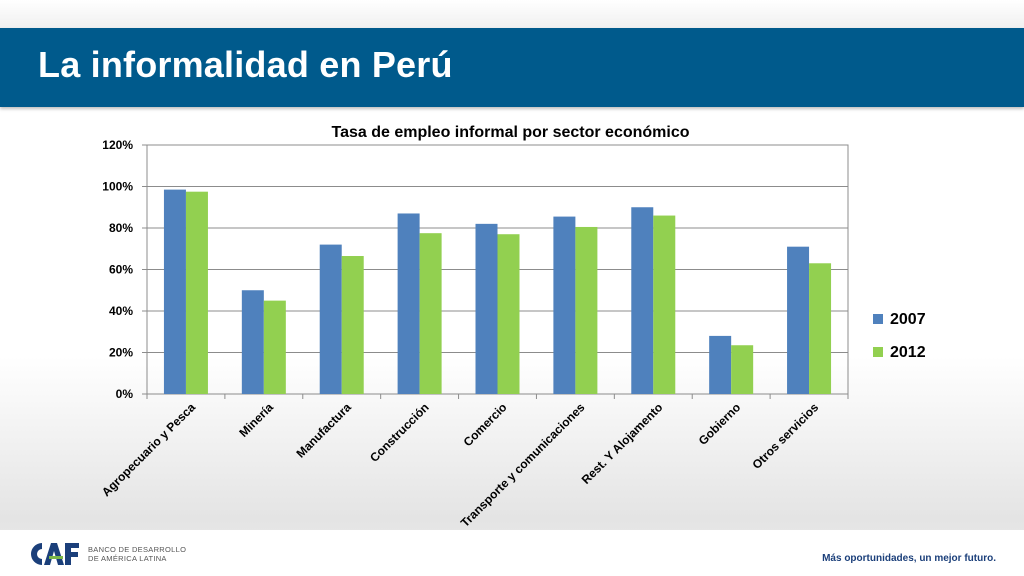 This screenshot has height=576, width=1024. I want to click on tagline: Más oportunidades, un mejor futuro., so click(909, 558).